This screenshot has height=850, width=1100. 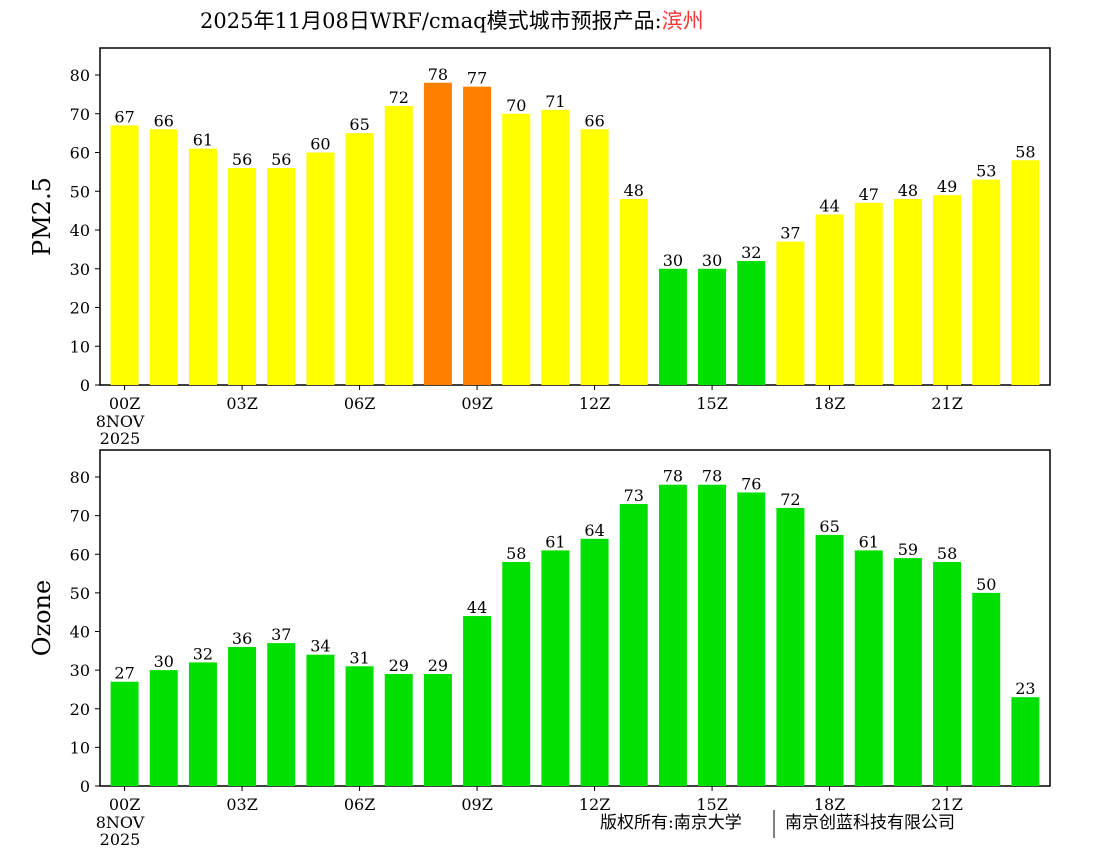 What do you see at coordinates (683, 21) in the screenshot?
I see `city-name: 滨州` at bounding box center [683, 21].